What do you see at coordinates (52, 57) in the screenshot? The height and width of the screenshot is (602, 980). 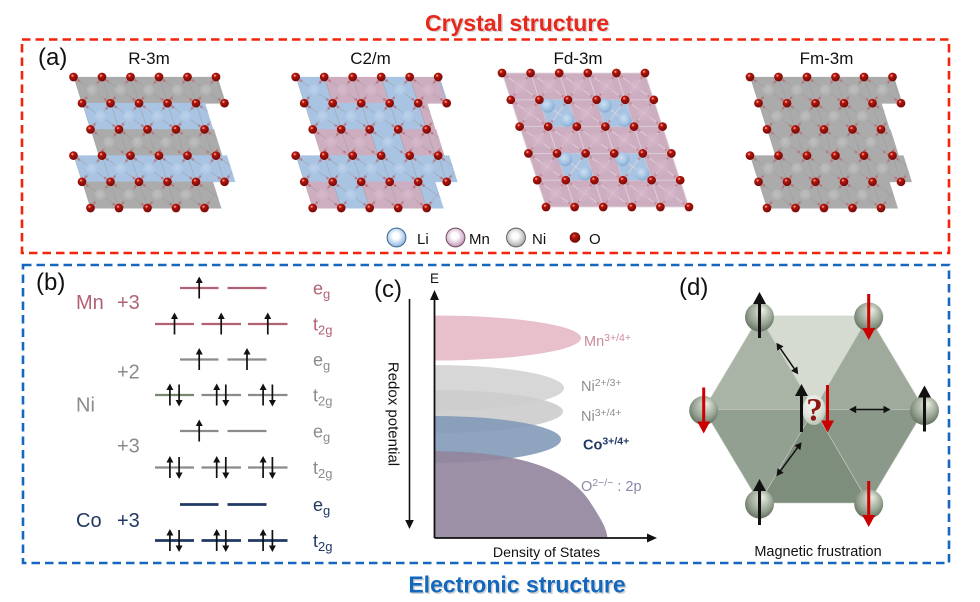 I see `svg-text: (a)` at bounding box center [52, 57].